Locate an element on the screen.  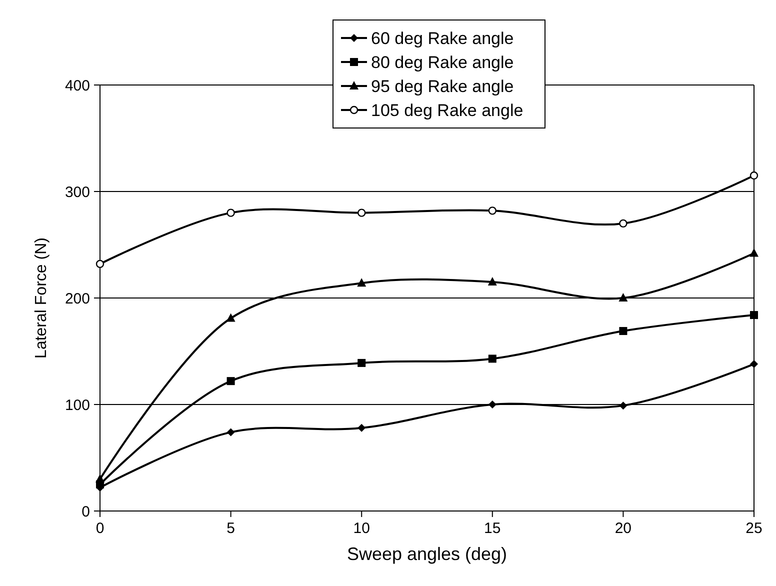
x-tick-label: 15 is located at coordinates (492, 528).